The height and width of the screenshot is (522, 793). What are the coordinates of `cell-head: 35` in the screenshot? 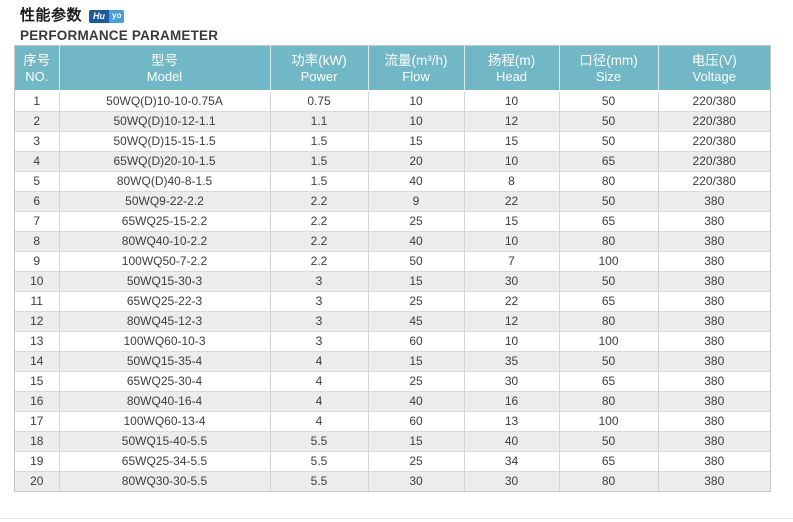 It's located at (512, 360).